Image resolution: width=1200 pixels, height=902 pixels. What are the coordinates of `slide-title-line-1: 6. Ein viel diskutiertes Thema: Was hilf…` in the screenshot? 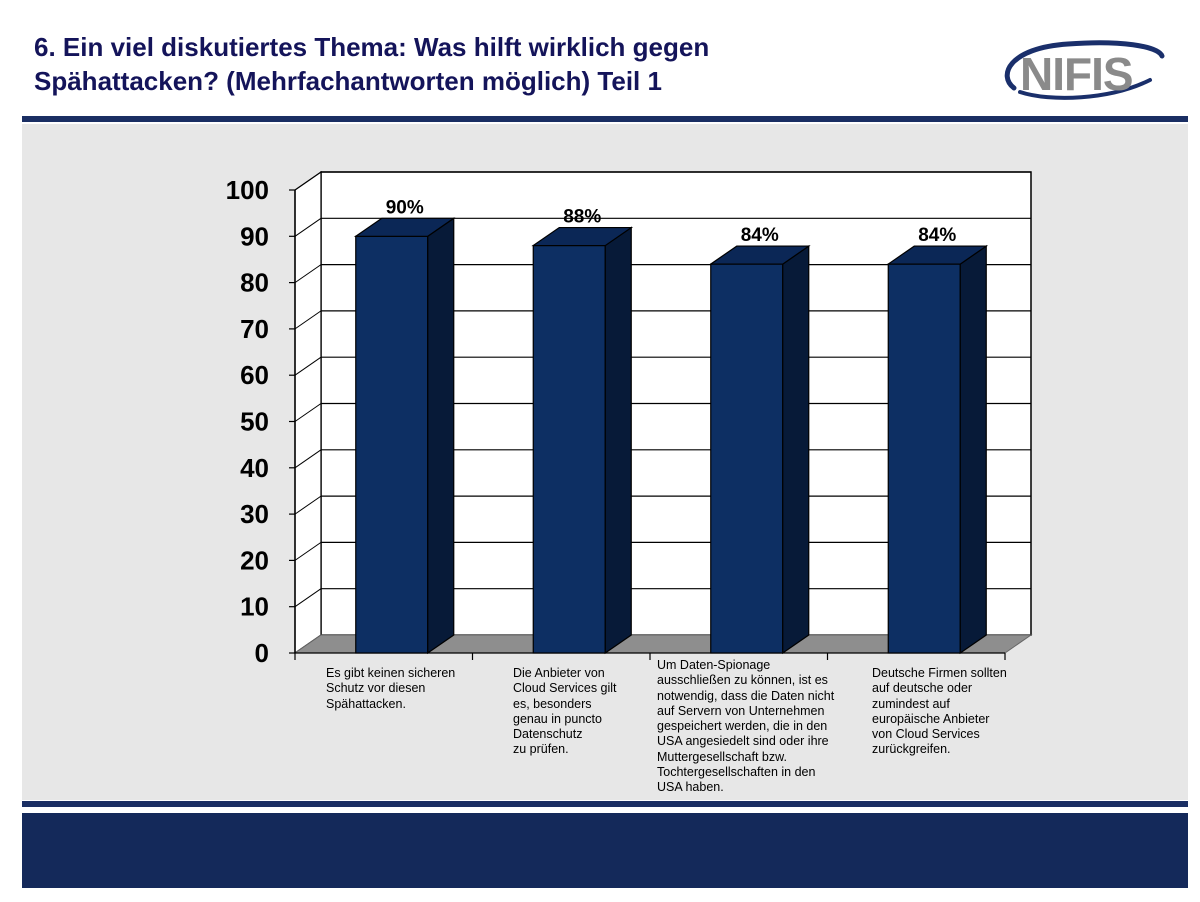 It's located at (372, 47).